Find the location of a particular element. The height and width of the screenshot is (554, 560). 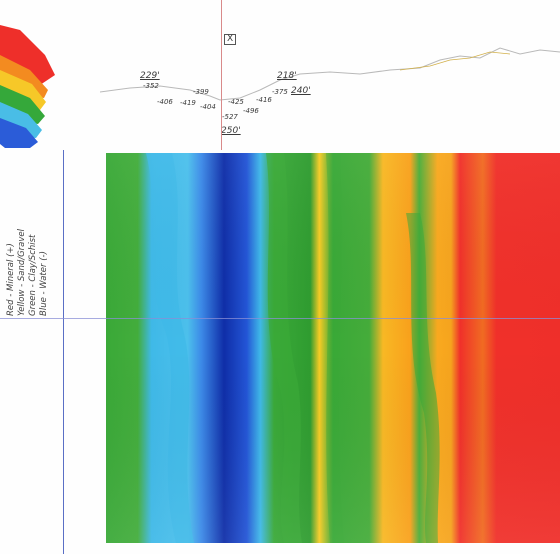

model-layer-blue is located at coordinates (19, 133).